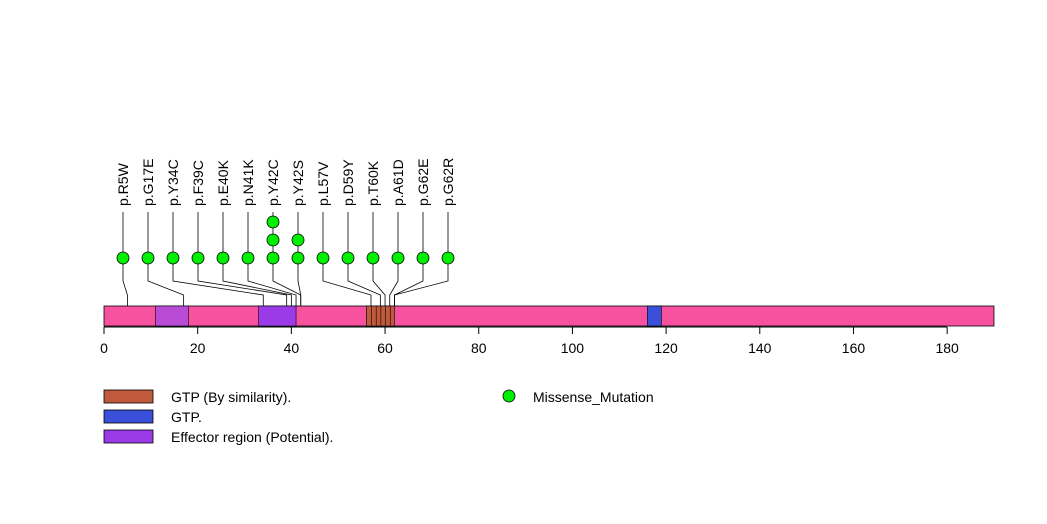  I want to click on mutation-label-p.G17E: p.G17E, so click(148, 182).